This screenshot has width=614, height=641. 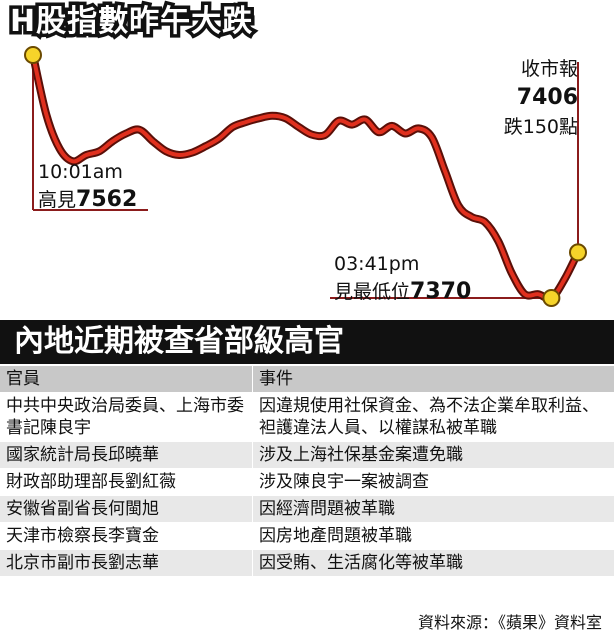 I want to click on close-label: 收市報, so click(x=549, y=69).